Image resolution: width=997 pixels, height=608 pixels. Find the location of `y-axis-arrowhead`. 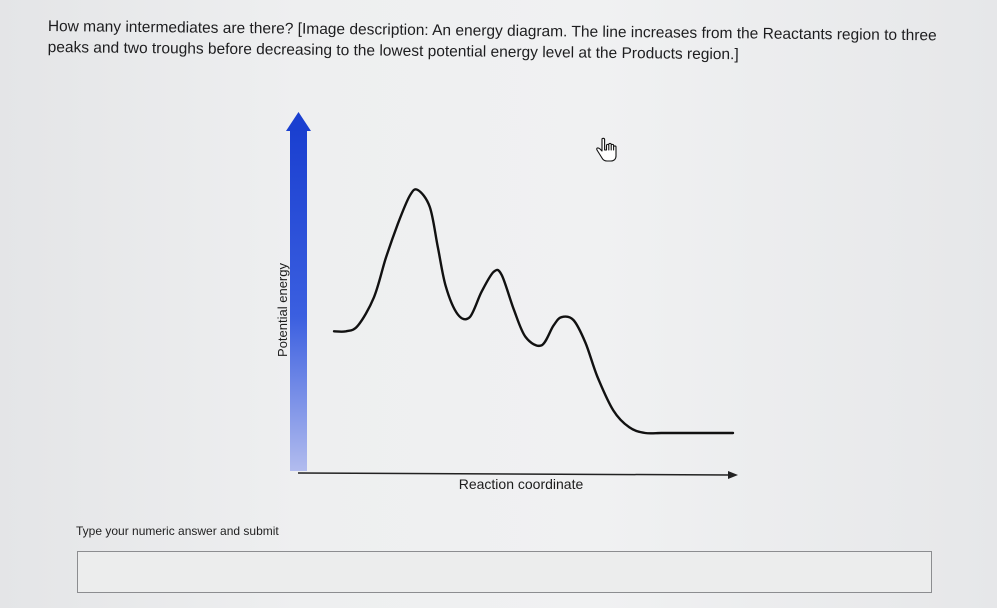

y-axis-arrowhead is located at coordinates (298, 121).